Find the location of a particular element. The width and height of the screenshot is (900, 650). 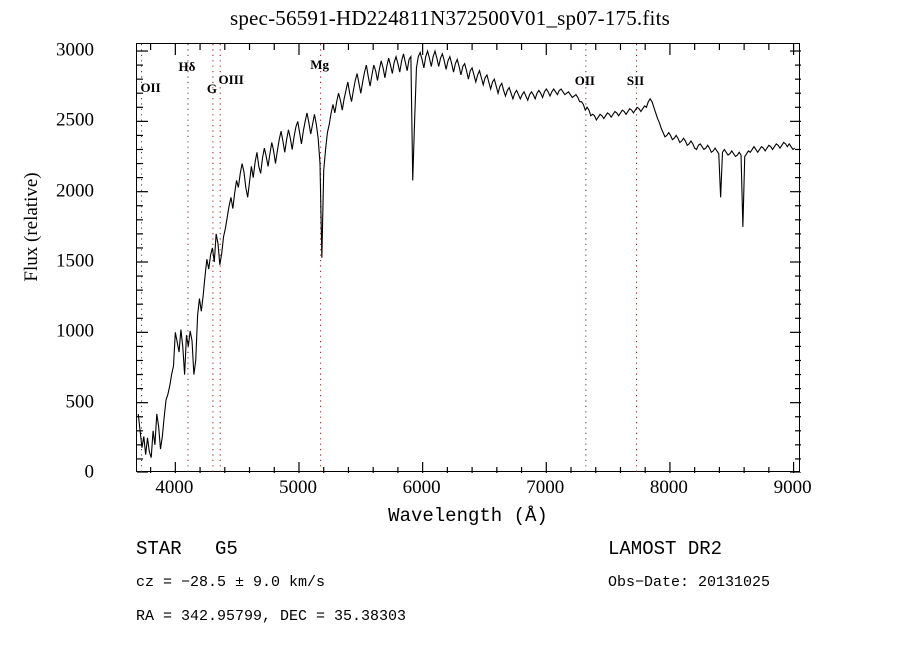

x-tick-label: 9000 is located at coordinates (792, 487).